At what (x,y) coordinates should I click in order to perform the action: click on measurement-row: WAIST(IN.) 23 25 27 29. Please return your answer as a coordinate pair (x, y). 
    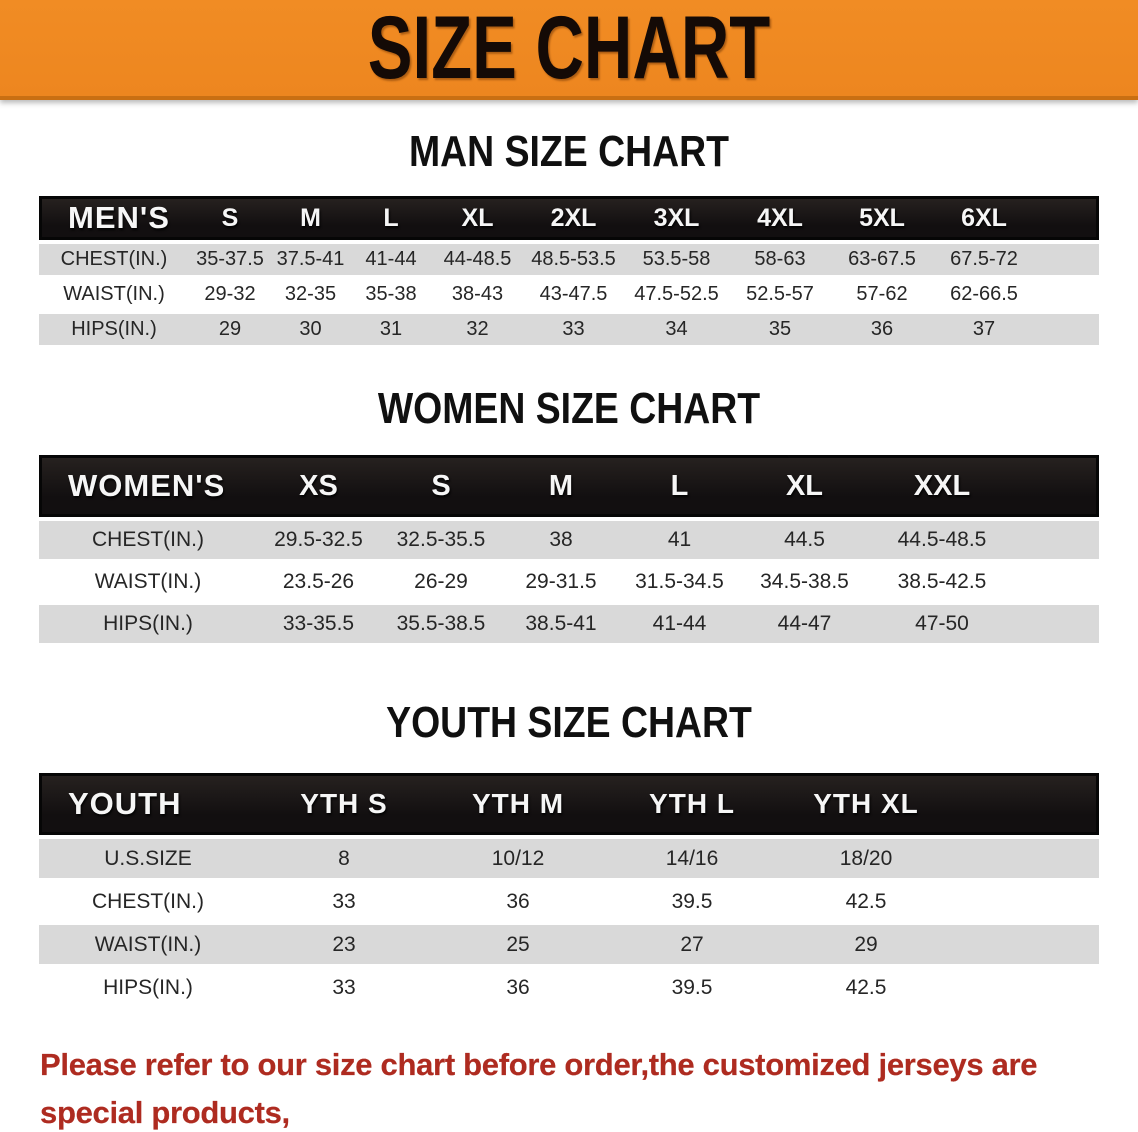
    Looking at the image, I should click on (569, 944).